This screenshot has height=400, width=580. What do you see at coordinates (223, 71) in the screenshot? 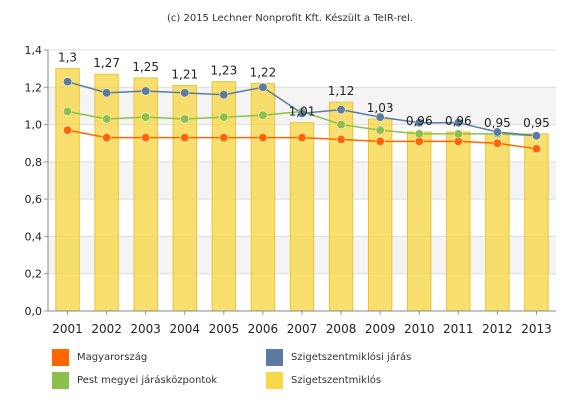
I see `data-label: 1,23` at bounding box center [223, 71].